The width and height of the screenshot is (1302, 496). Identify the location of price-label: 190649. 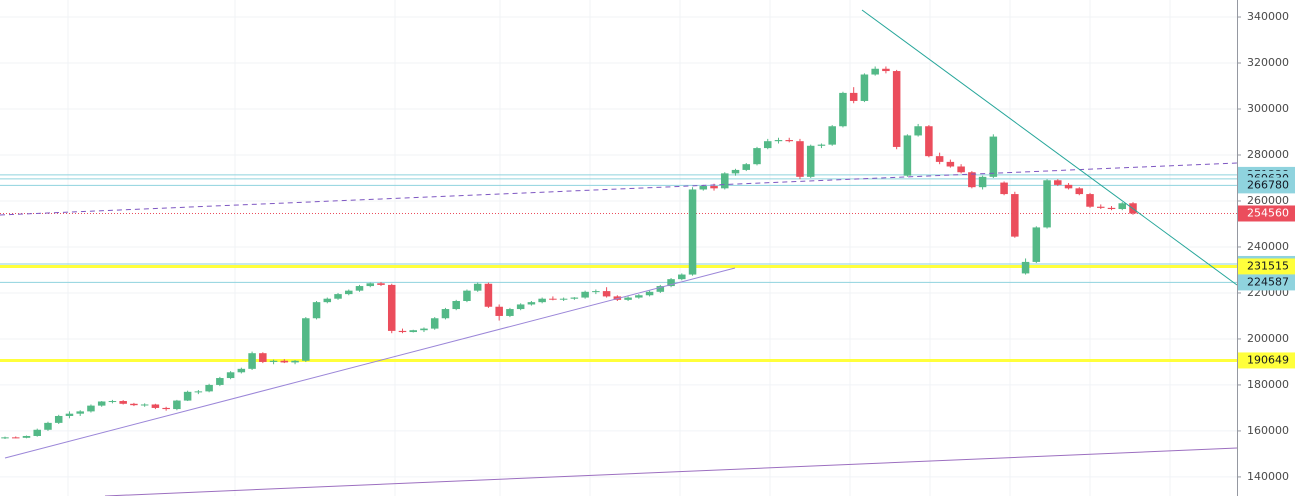
(1268, 359).